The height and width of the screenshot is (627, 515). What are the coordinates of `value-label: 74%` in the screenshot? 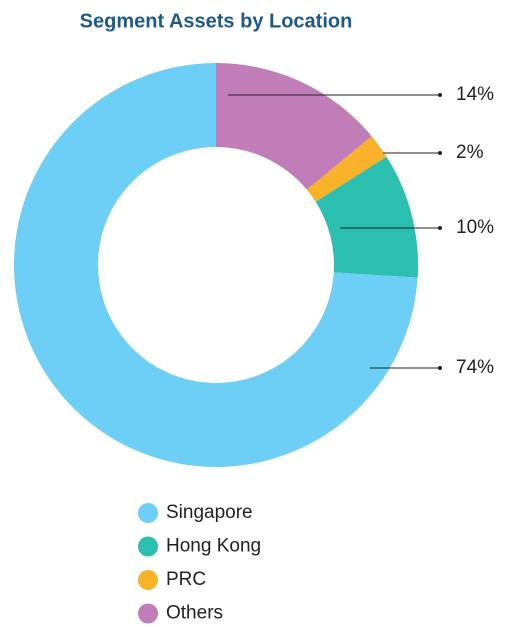 It's located at (475, 367).